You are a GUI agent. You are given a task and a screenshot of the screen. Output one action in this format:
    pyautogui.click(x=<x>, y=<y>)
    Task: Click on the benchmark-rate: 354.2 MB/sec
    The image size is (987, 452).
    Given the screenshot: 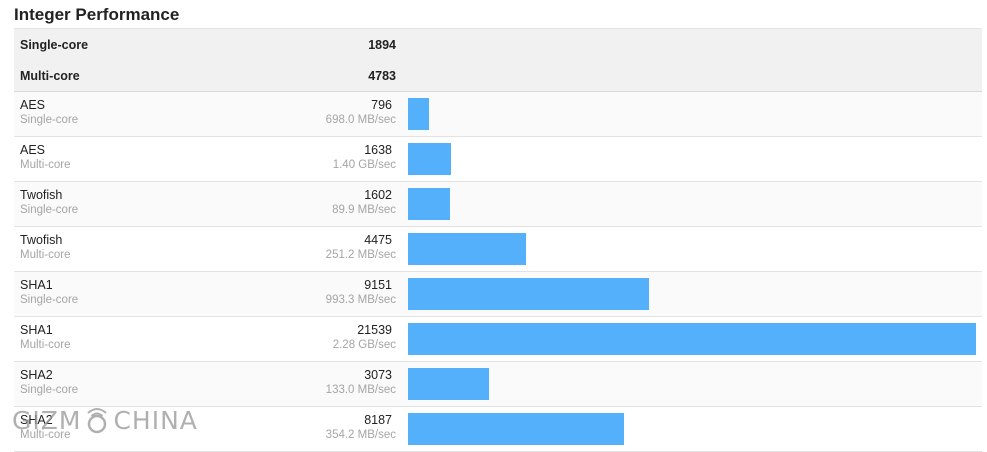 What is the action you would take?
    pyautogui.click(x=360, y=435)
    